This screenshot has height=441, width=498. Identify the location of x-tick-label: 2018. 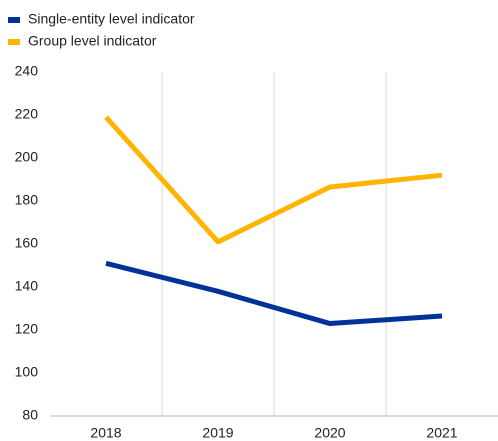
(105, 433).